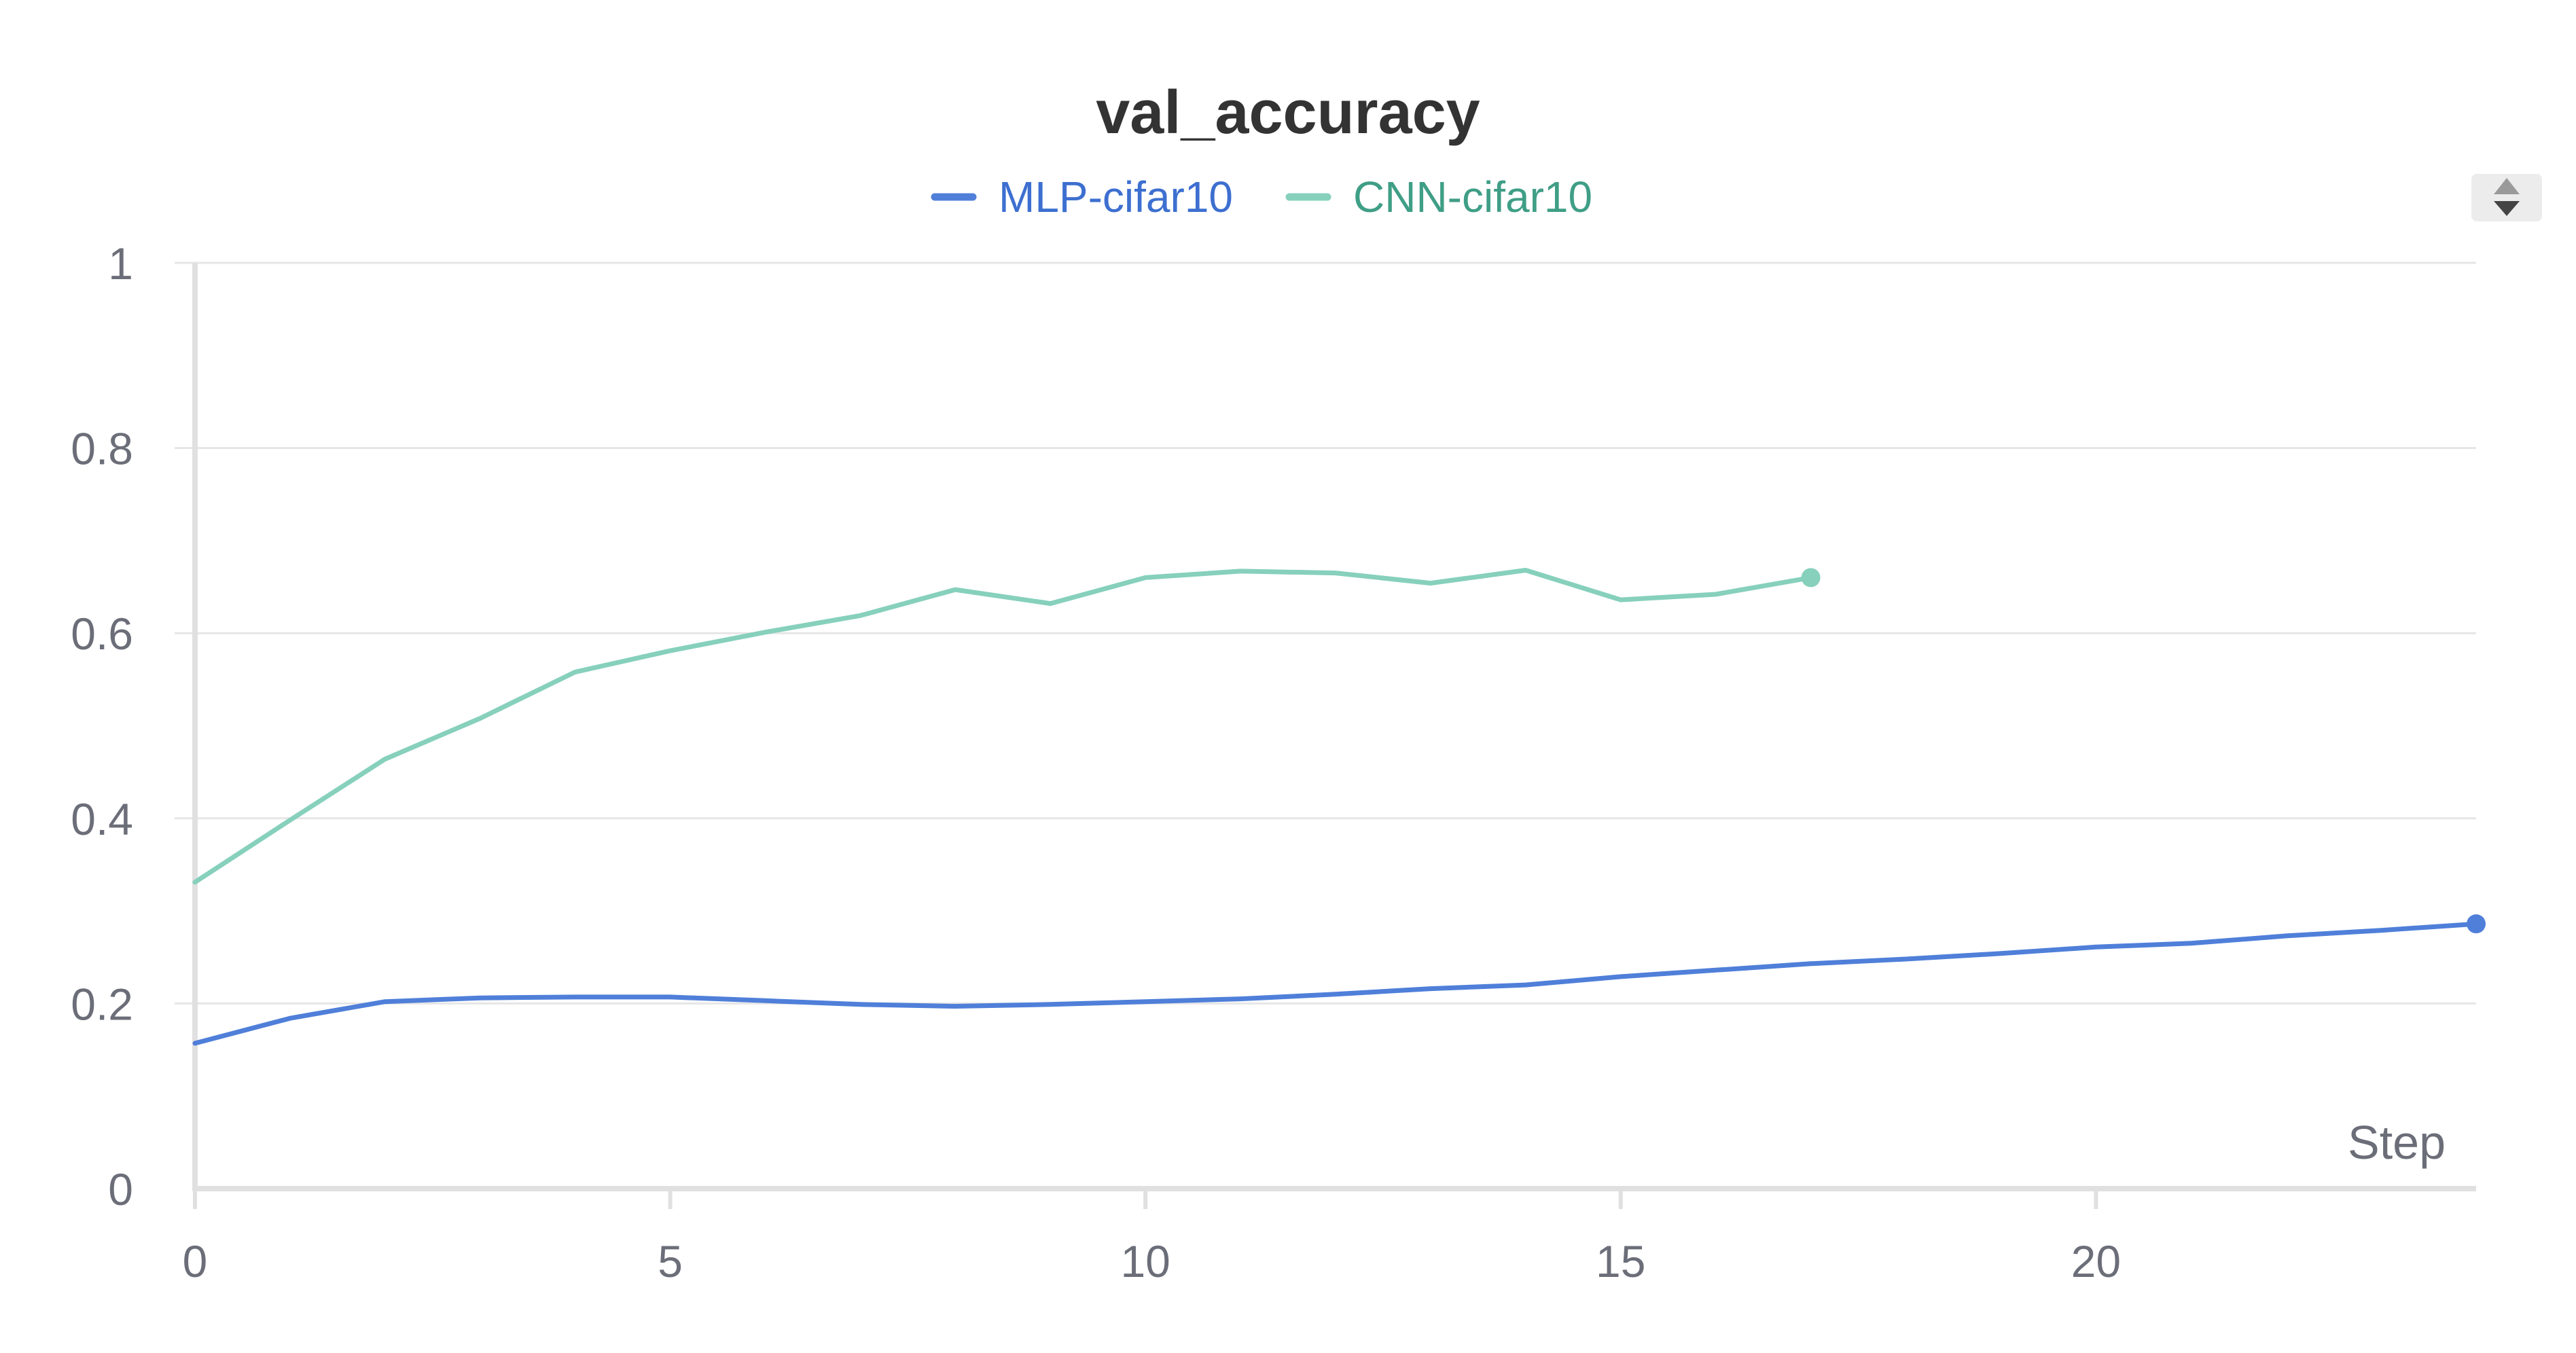 This screenshot has width=2576, height=1353. Describe the element at coordinates (1145, 1261) in the screenshot. I see `x-tick-label: 10` at that location.